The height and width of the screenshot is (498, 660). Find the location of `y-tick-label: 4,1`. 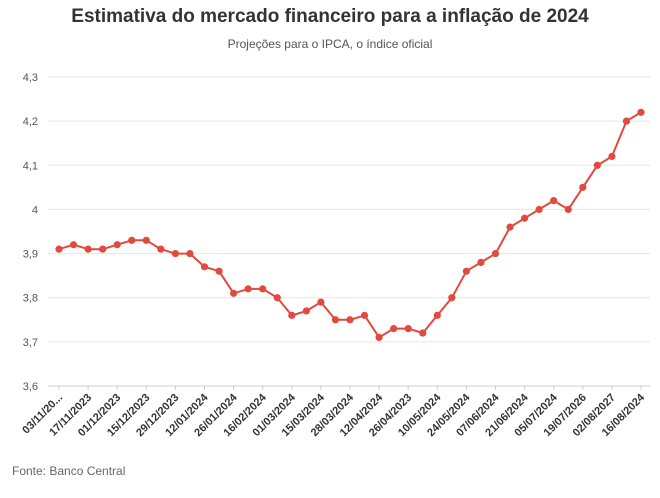

y-tick-label: 4,1 is located at coordinates (30, 166).